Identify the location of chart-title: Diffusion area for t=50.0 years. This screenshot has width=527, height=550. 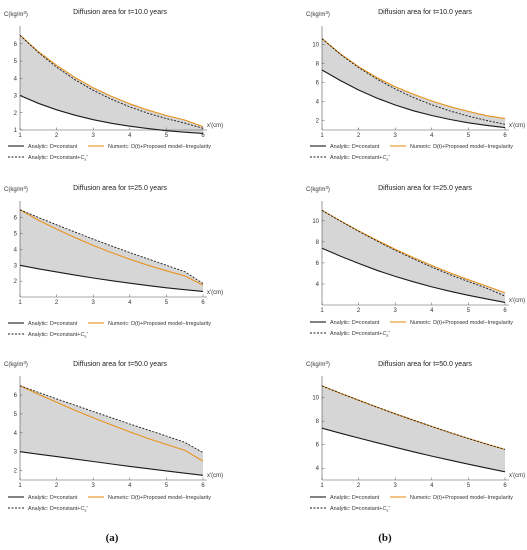
(120, 364).